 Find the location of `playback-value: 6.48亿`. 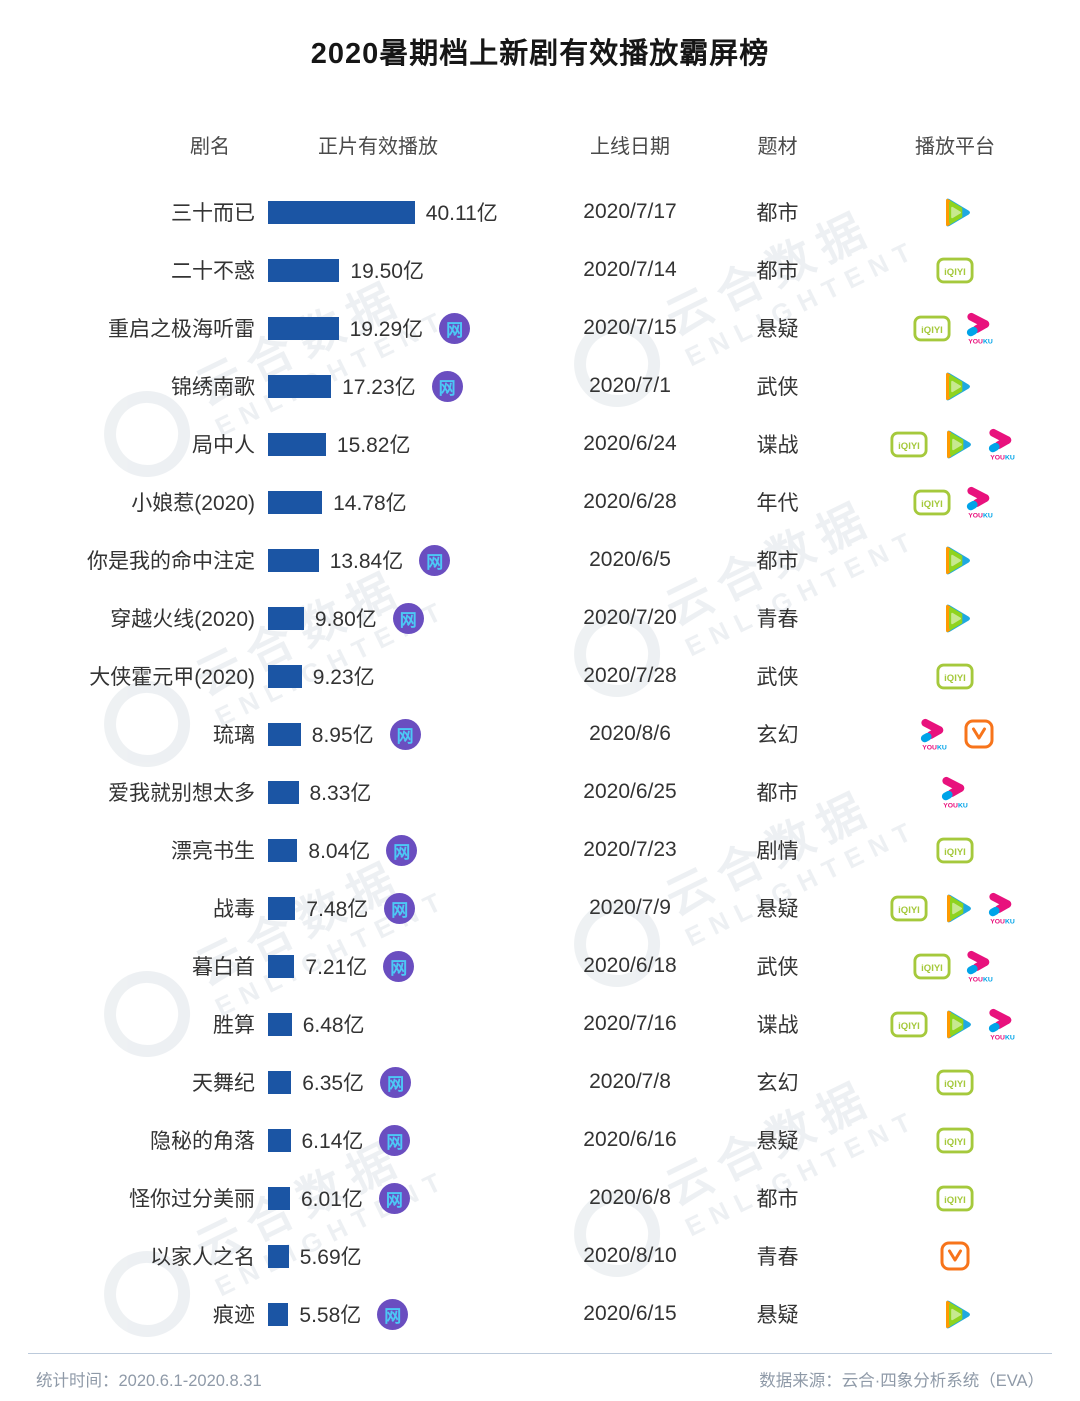

playback-value: 6.48亿 is located at coordinates (333, 1025).